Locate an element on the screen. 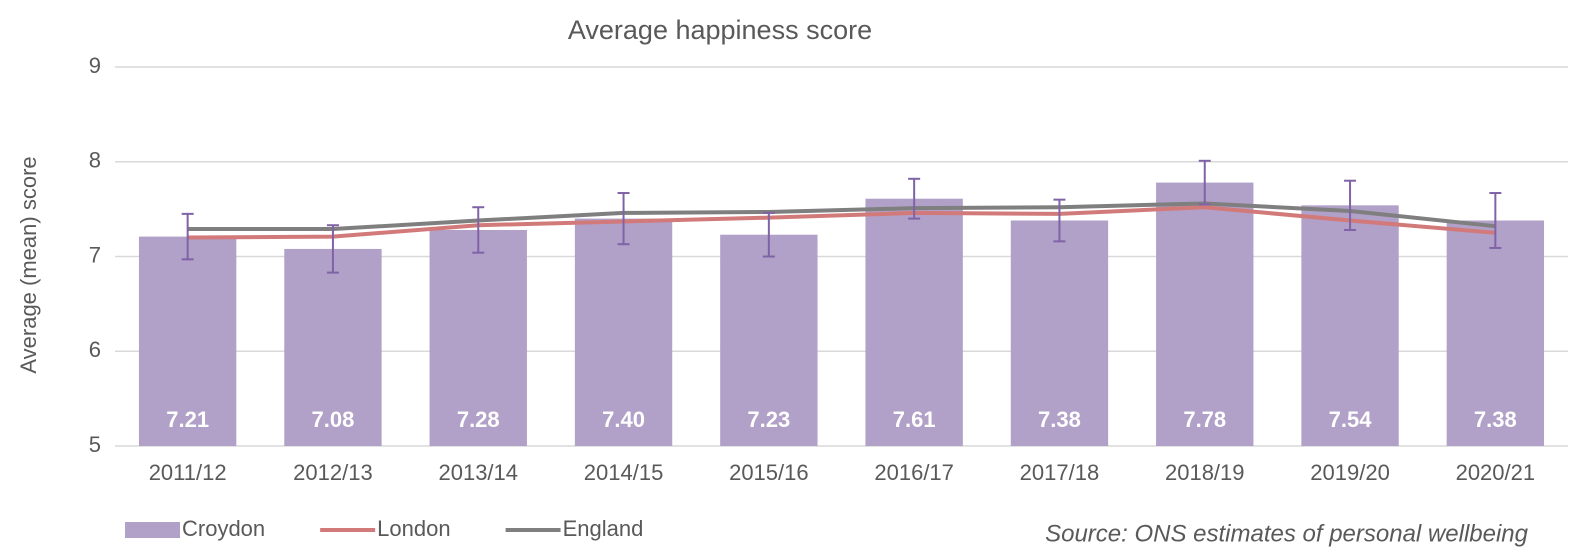 The image size is (1588, 555). y-tick-label: 9 is located at coordinates (95, 65).